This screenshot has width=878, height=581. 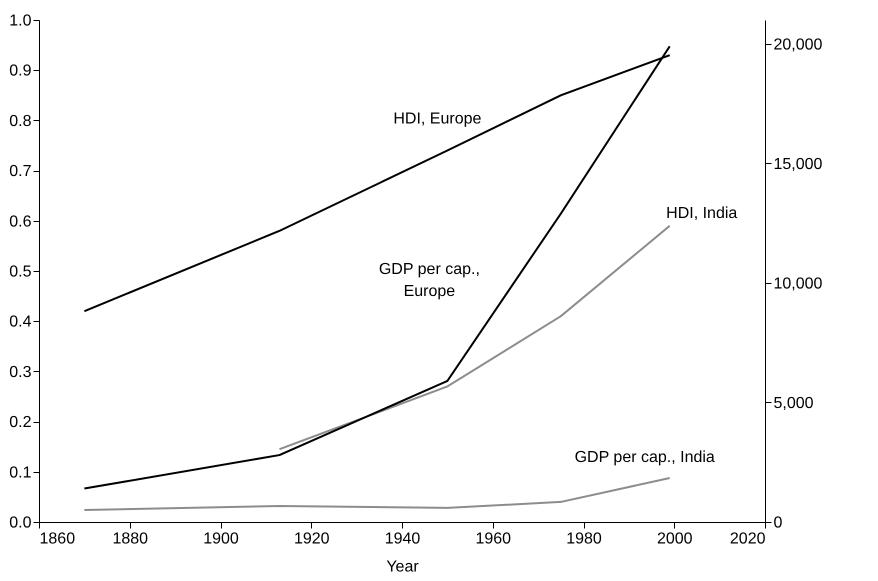 I want to click on y-tick-label: 0.1, so click(x=20, y=473).